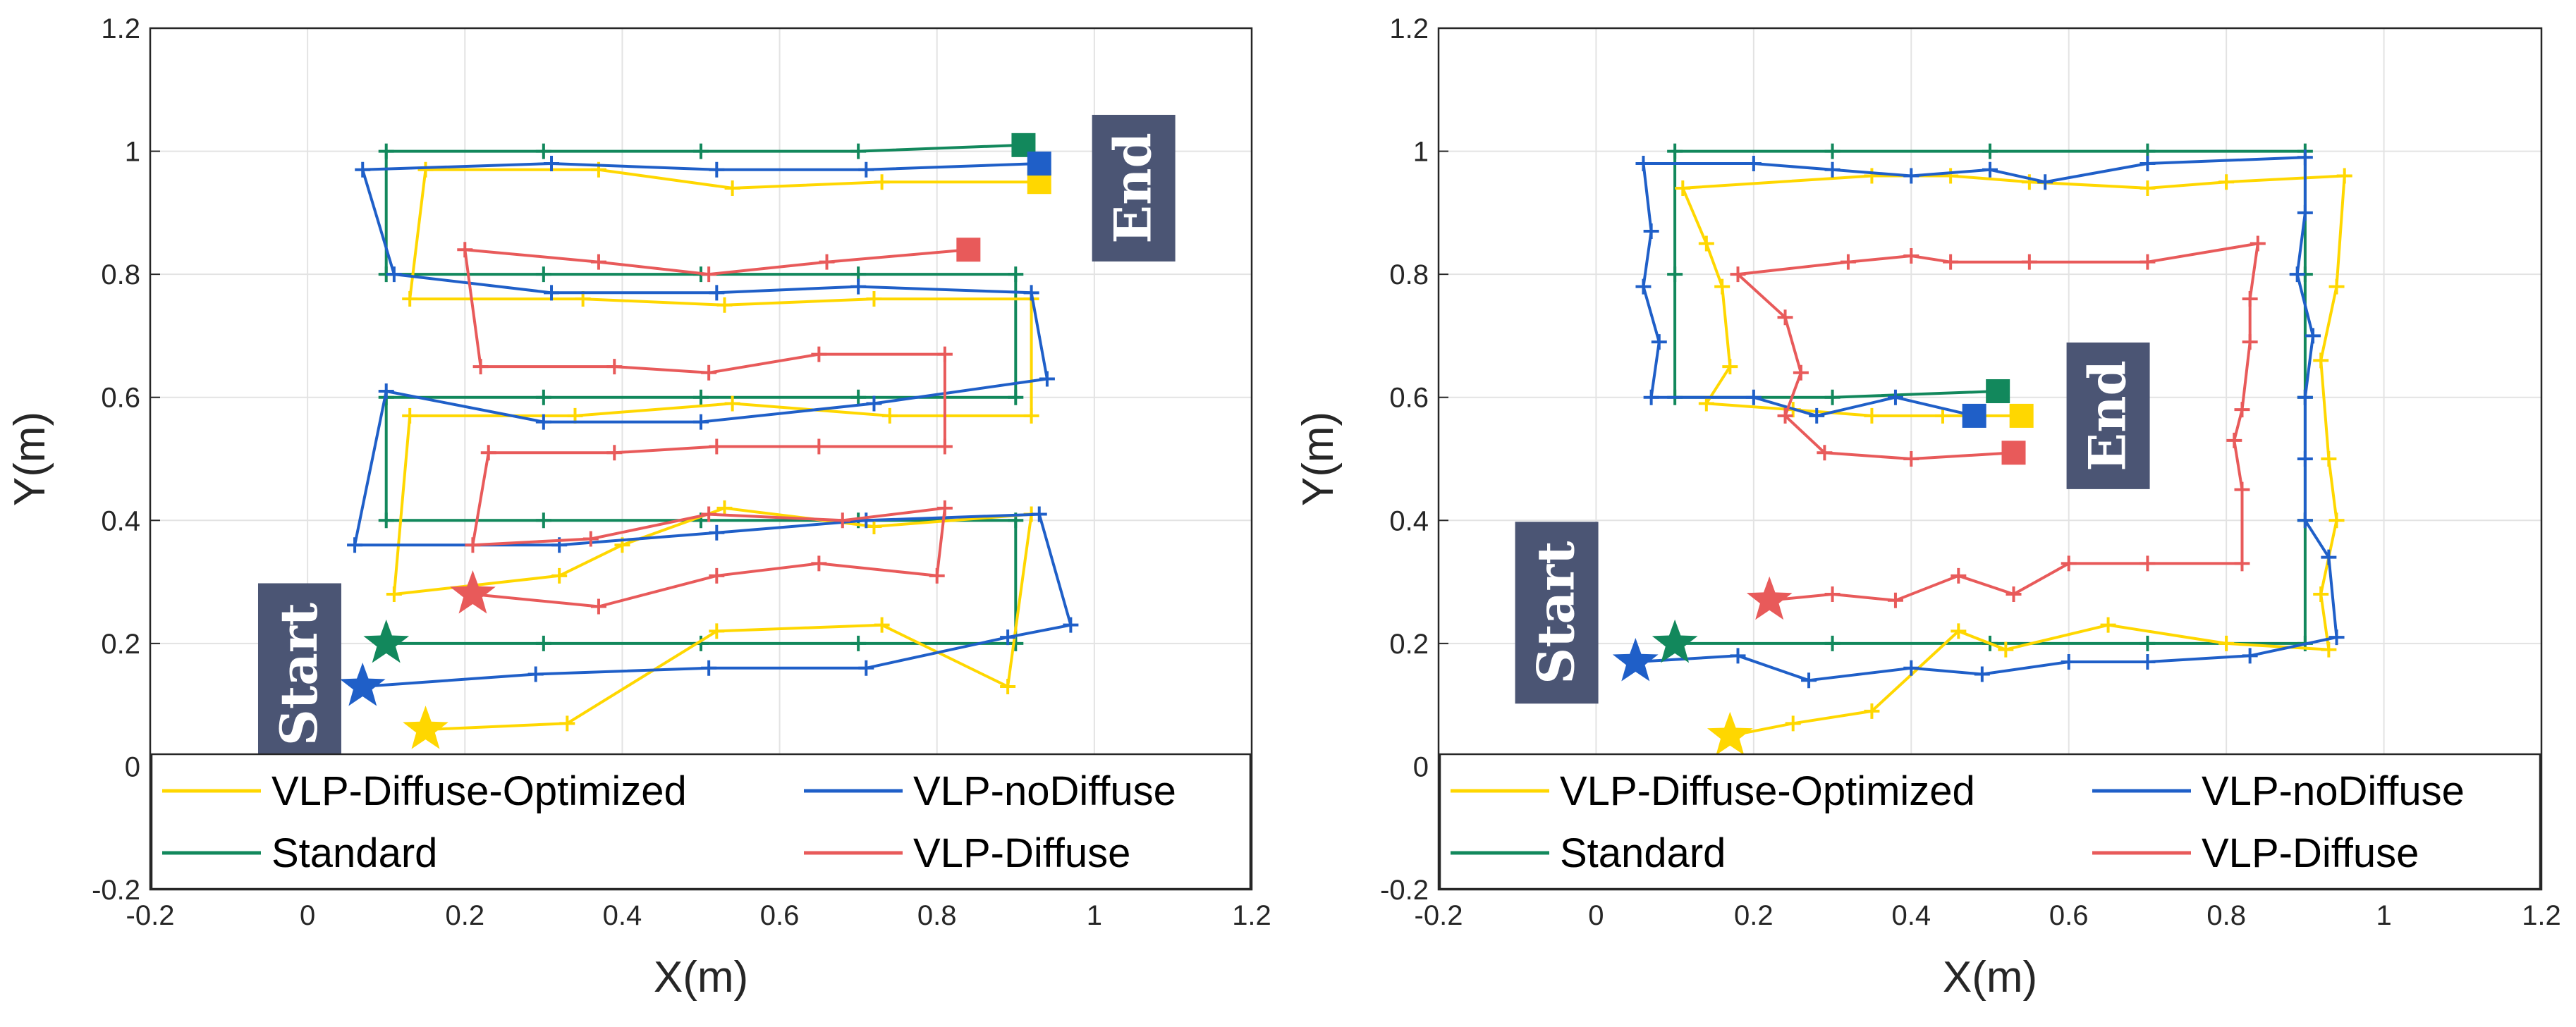 The image size is (2576, 1027). Describe the element at coordinates (1768, 791) in the screenshot. I see `legend-label: VLP-Diffuse-Optimized` at that location.